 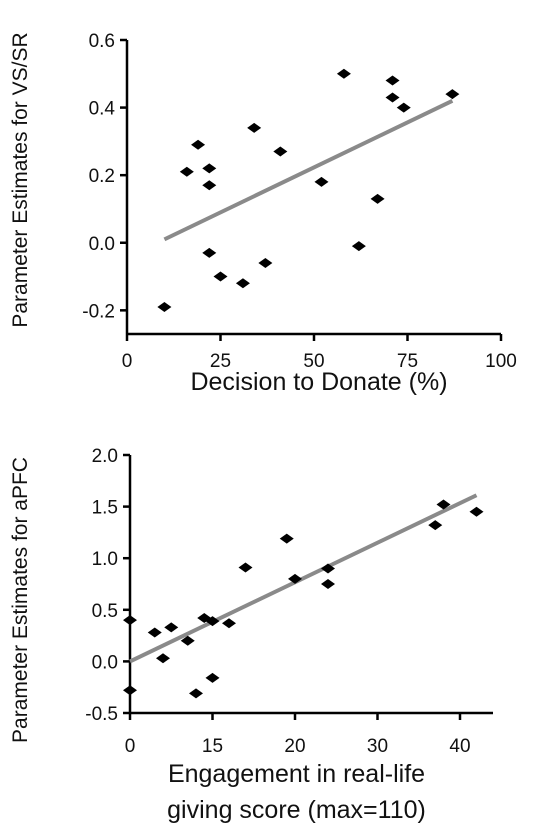 What do you see at coordinates (102, 176) in the screenshot?
I see `y-tick-label: 0.2` at bounding box center [102, 176].